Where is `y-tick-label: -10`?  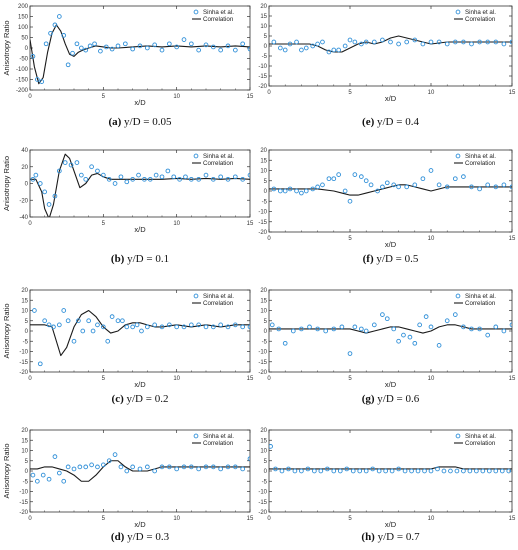
y-tick-label: -10 is located at coordinates (23, 353).